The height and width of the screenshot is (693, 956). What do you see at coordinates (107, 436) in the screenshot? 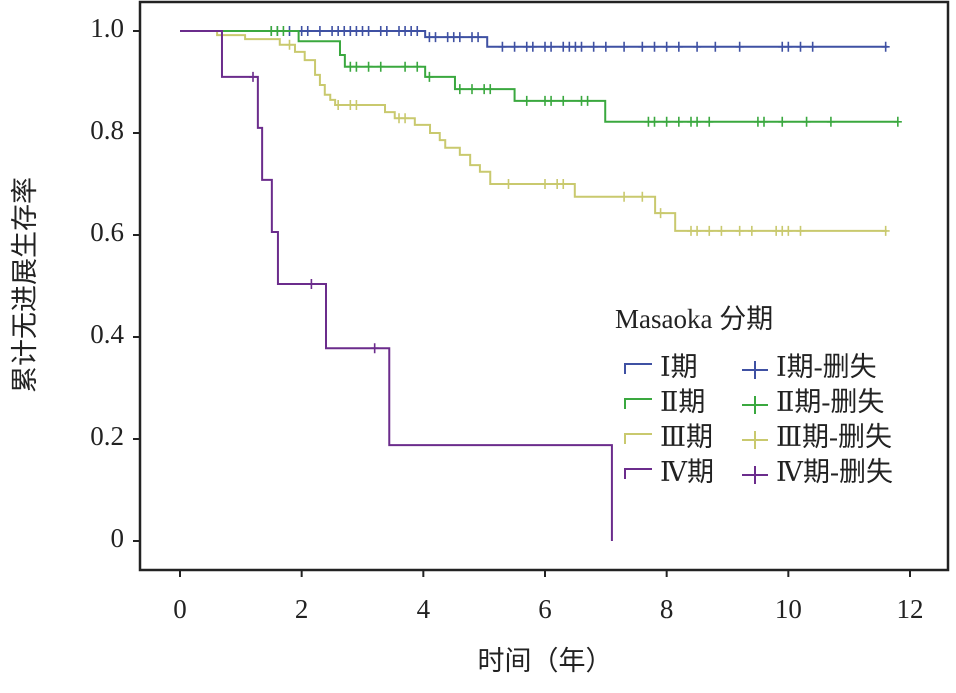
I see `y-tick-label: 0.2` at bounding box center [107, 436].